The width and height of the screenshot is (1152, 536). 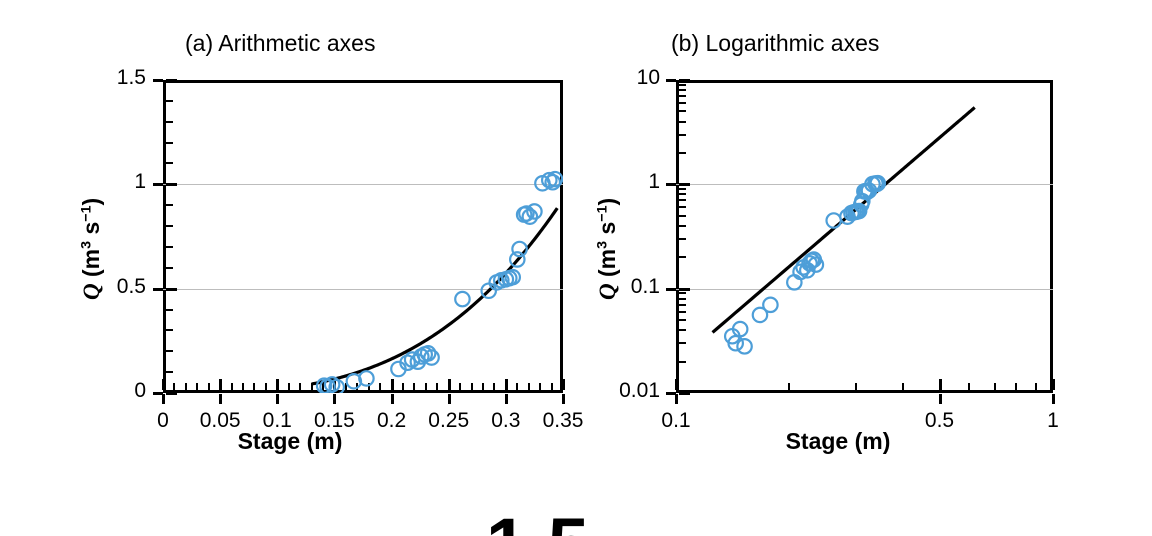 I want to click on panel-b-x-tick-label: 0.1, so click(x=676, y=420).